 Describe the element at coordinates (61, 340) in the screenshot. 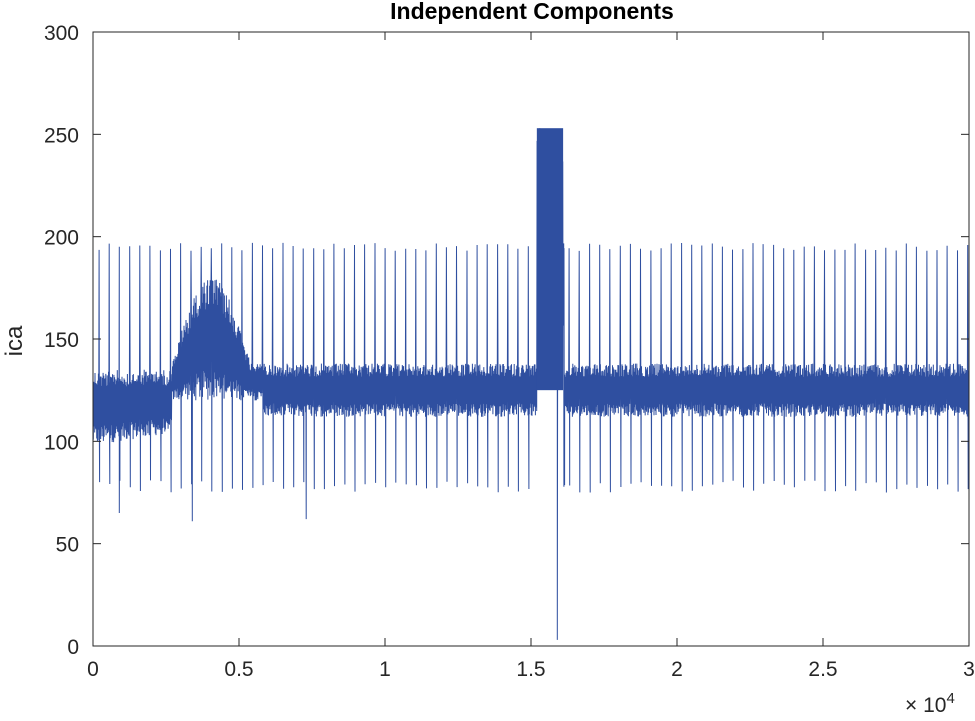

I see `y-tick-label: 150` at that location.